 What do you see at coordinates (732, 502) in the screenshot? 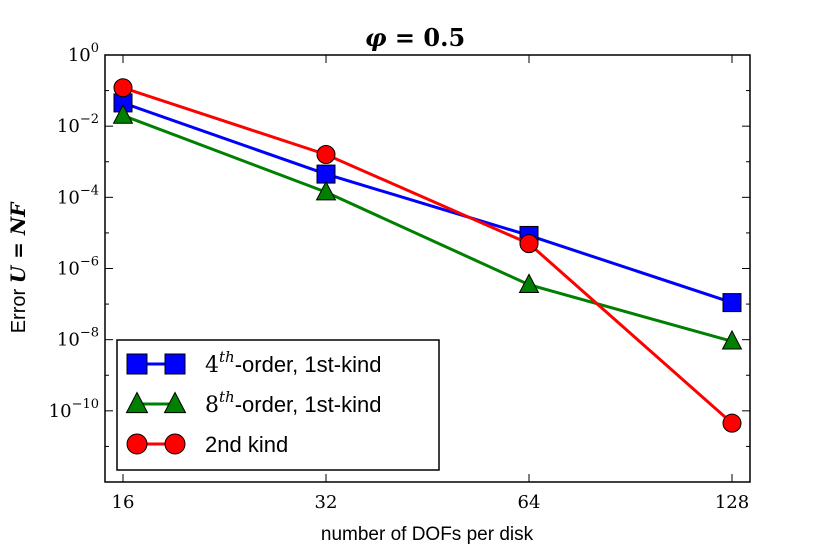
I see `x-tick-label: 128` at bounding box center [732, 502].